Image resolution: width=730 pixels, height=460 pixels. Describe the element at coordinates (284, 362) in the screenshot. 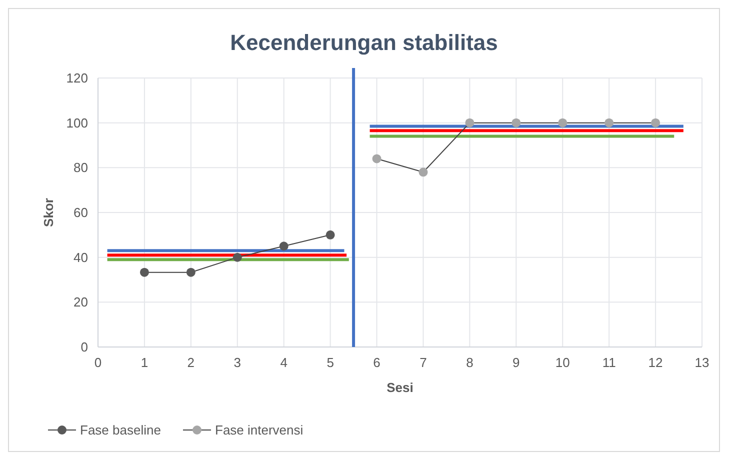

I see `x-tick-label: 4` at that location.